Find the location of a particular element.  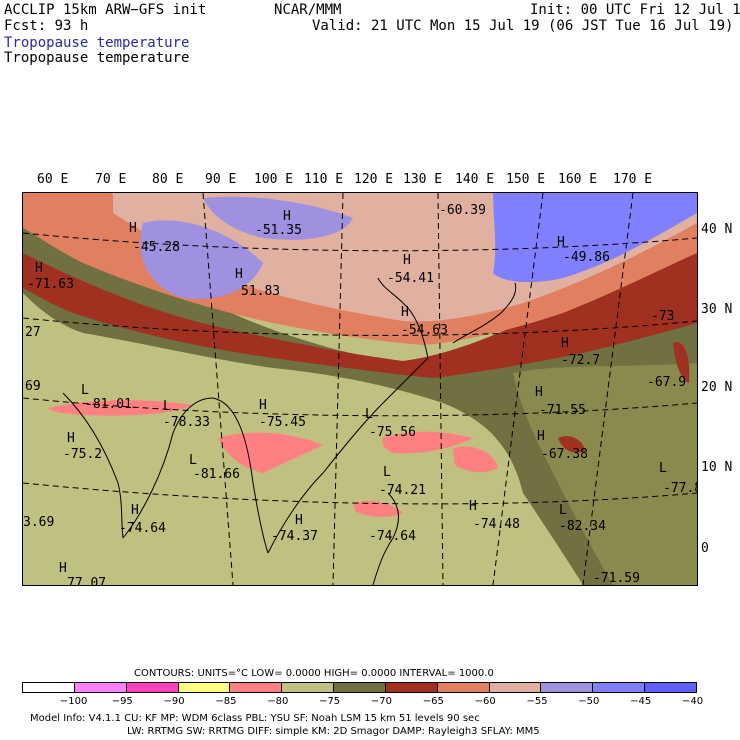

lon-label: 90 E is located at coordinates (221, 179).